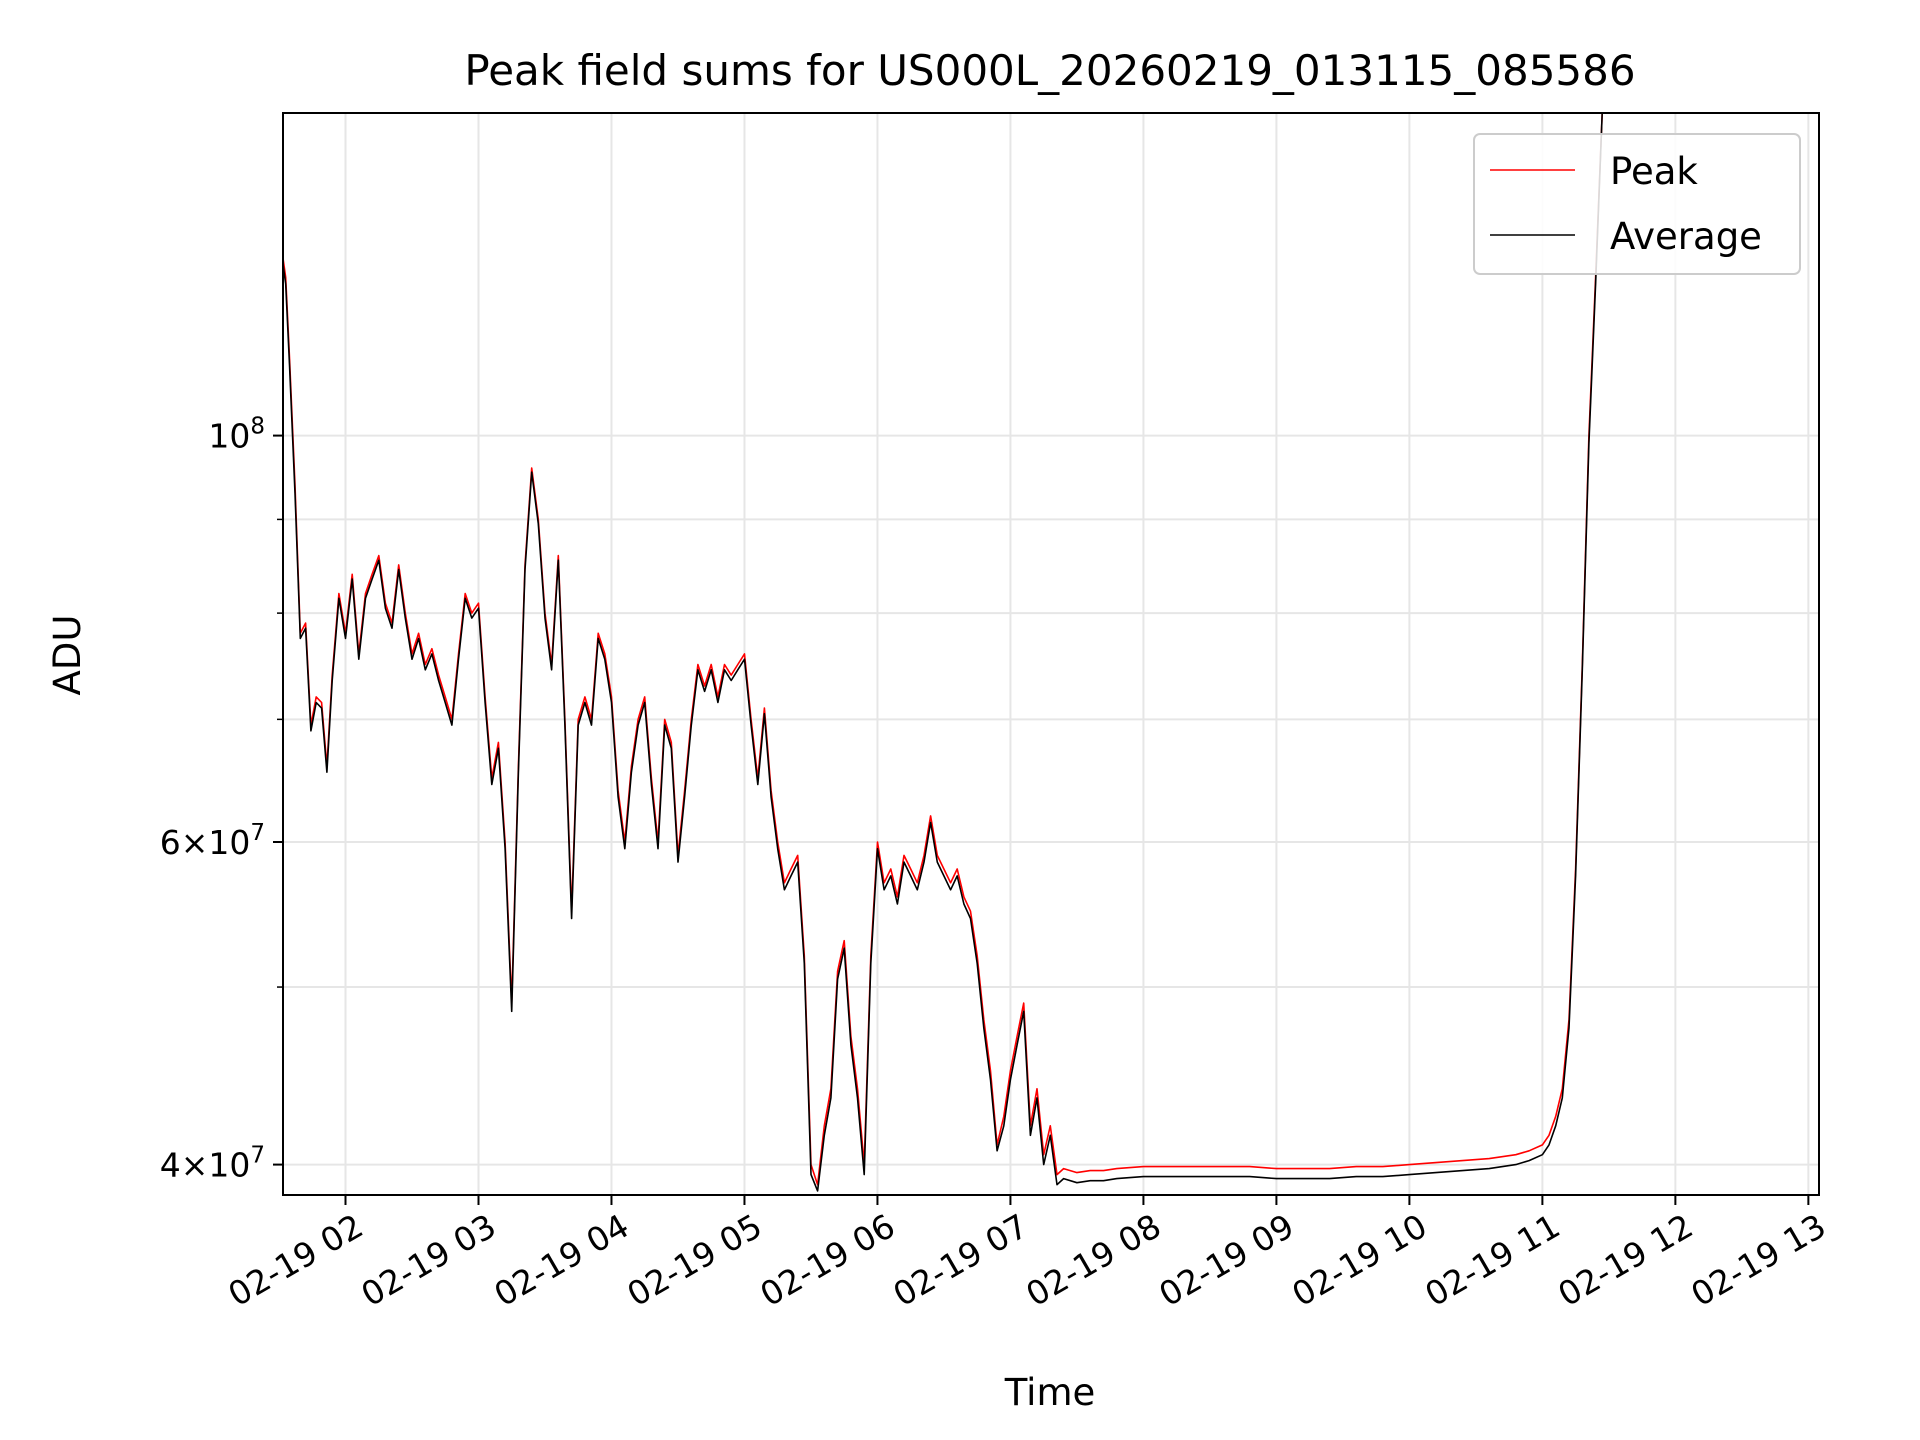 The width and height of the screenshot is (1920, 1440). I want to click on y-tick-label: 108, so click(236, 435).